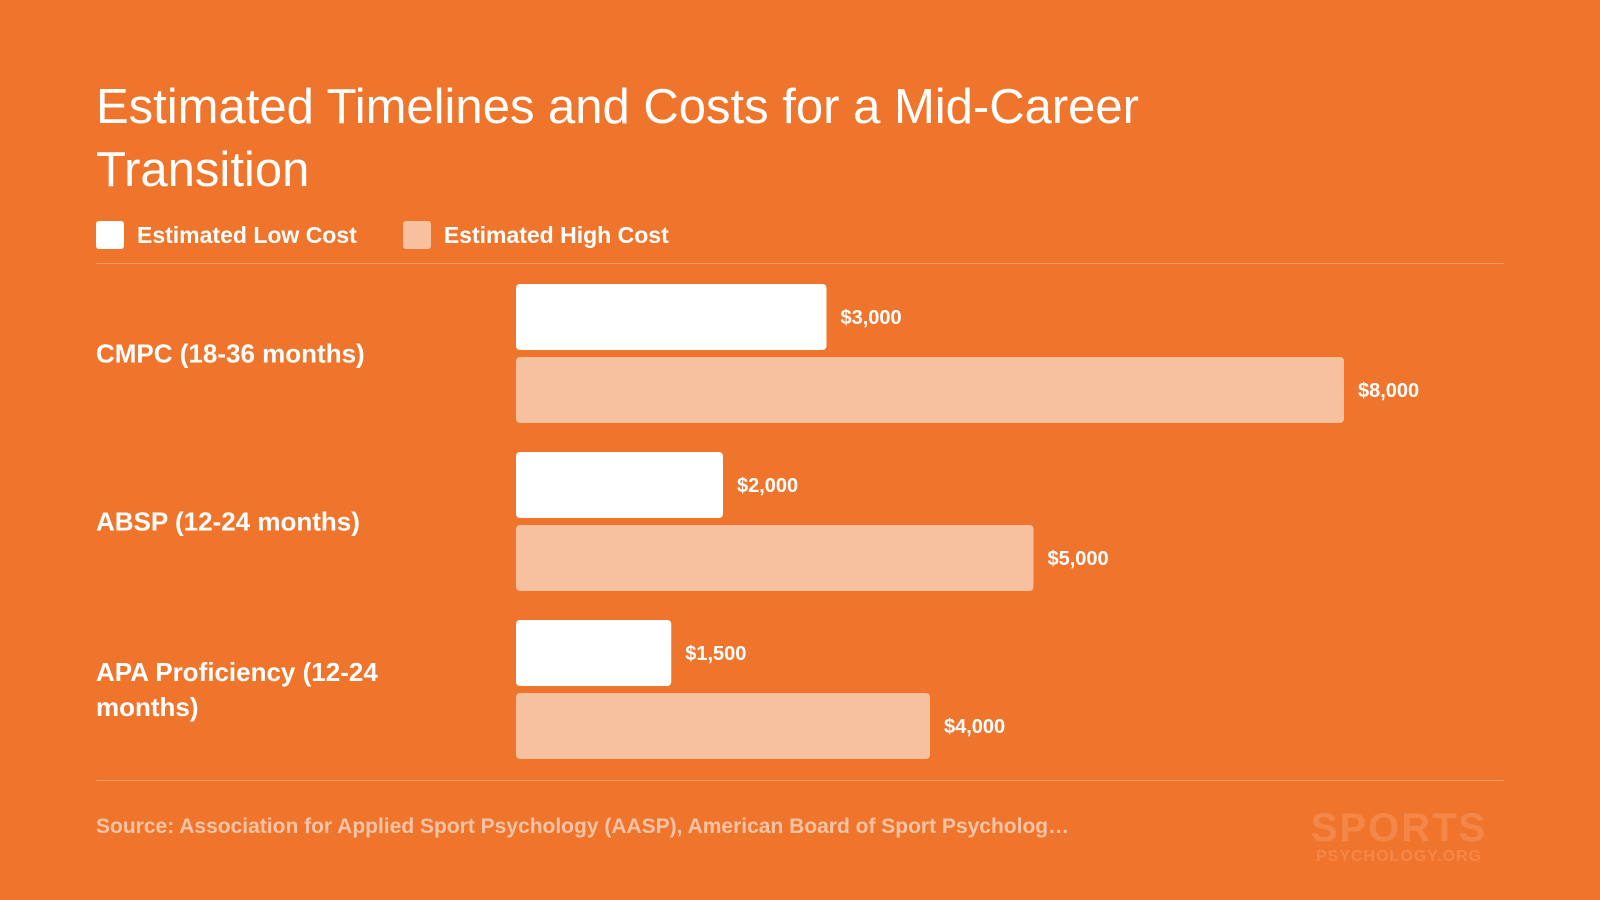 The width and height of the screenshot is (1600, 900). What do you see at coordinates (800, 263) in the screenshot?
I see `top-divider` at bounding box center [800, 263].